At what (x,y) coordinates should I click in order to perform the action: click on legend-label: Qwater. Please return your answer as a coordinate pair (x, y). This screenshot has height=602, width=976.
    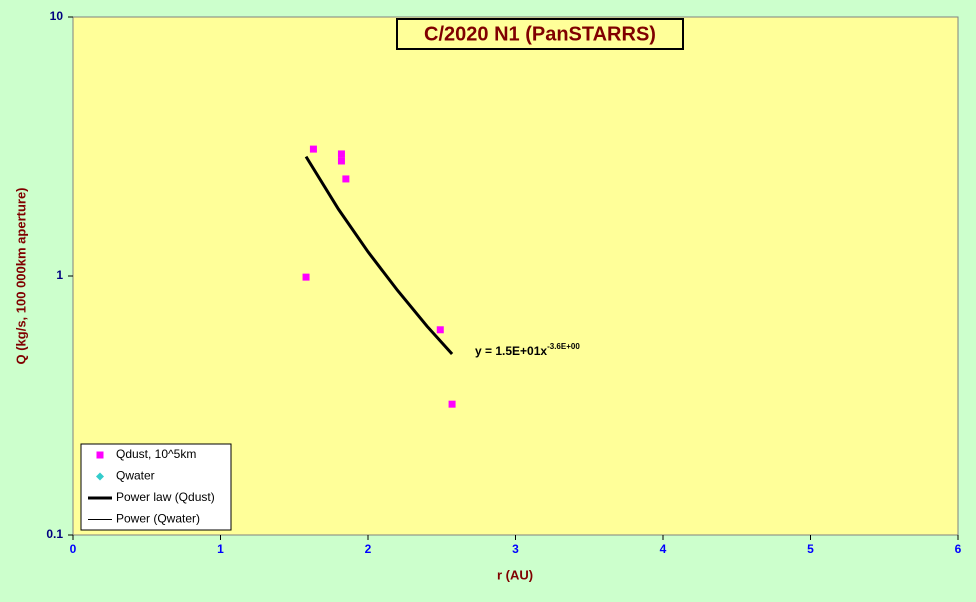
    Looking at the image, I should click on (135, 476).